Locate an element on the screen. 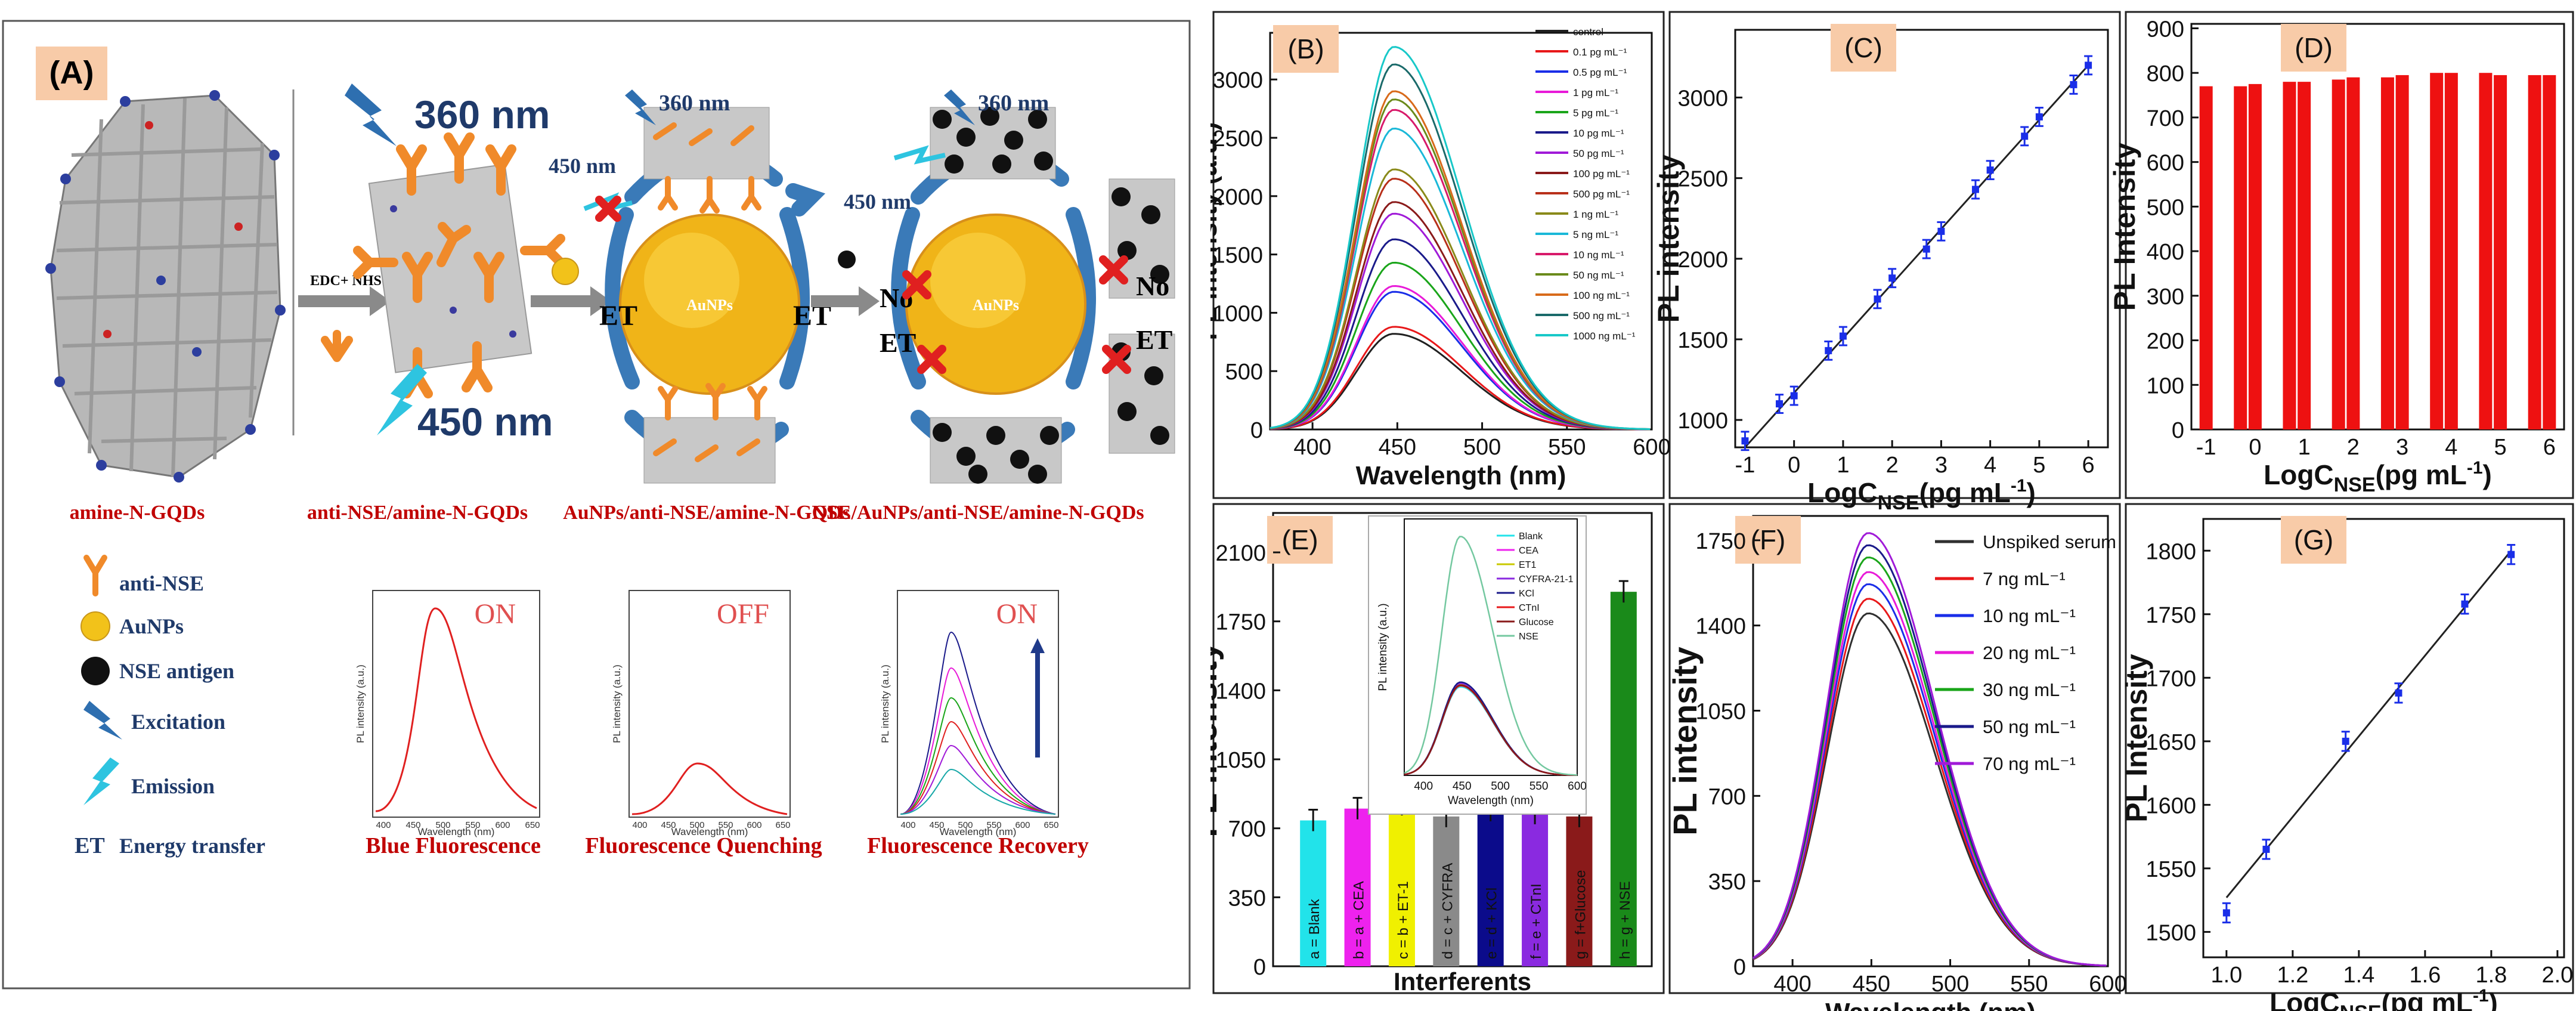 This screenshot has height=1011, width=2576. chart-f-xtick-label: 400 is located at coordinates (1792, 984).